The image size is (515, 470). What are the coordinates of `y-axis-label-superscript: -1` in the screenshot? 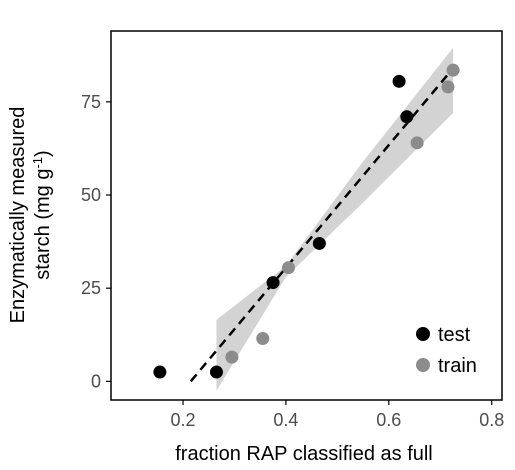 It's located at (37, 163).